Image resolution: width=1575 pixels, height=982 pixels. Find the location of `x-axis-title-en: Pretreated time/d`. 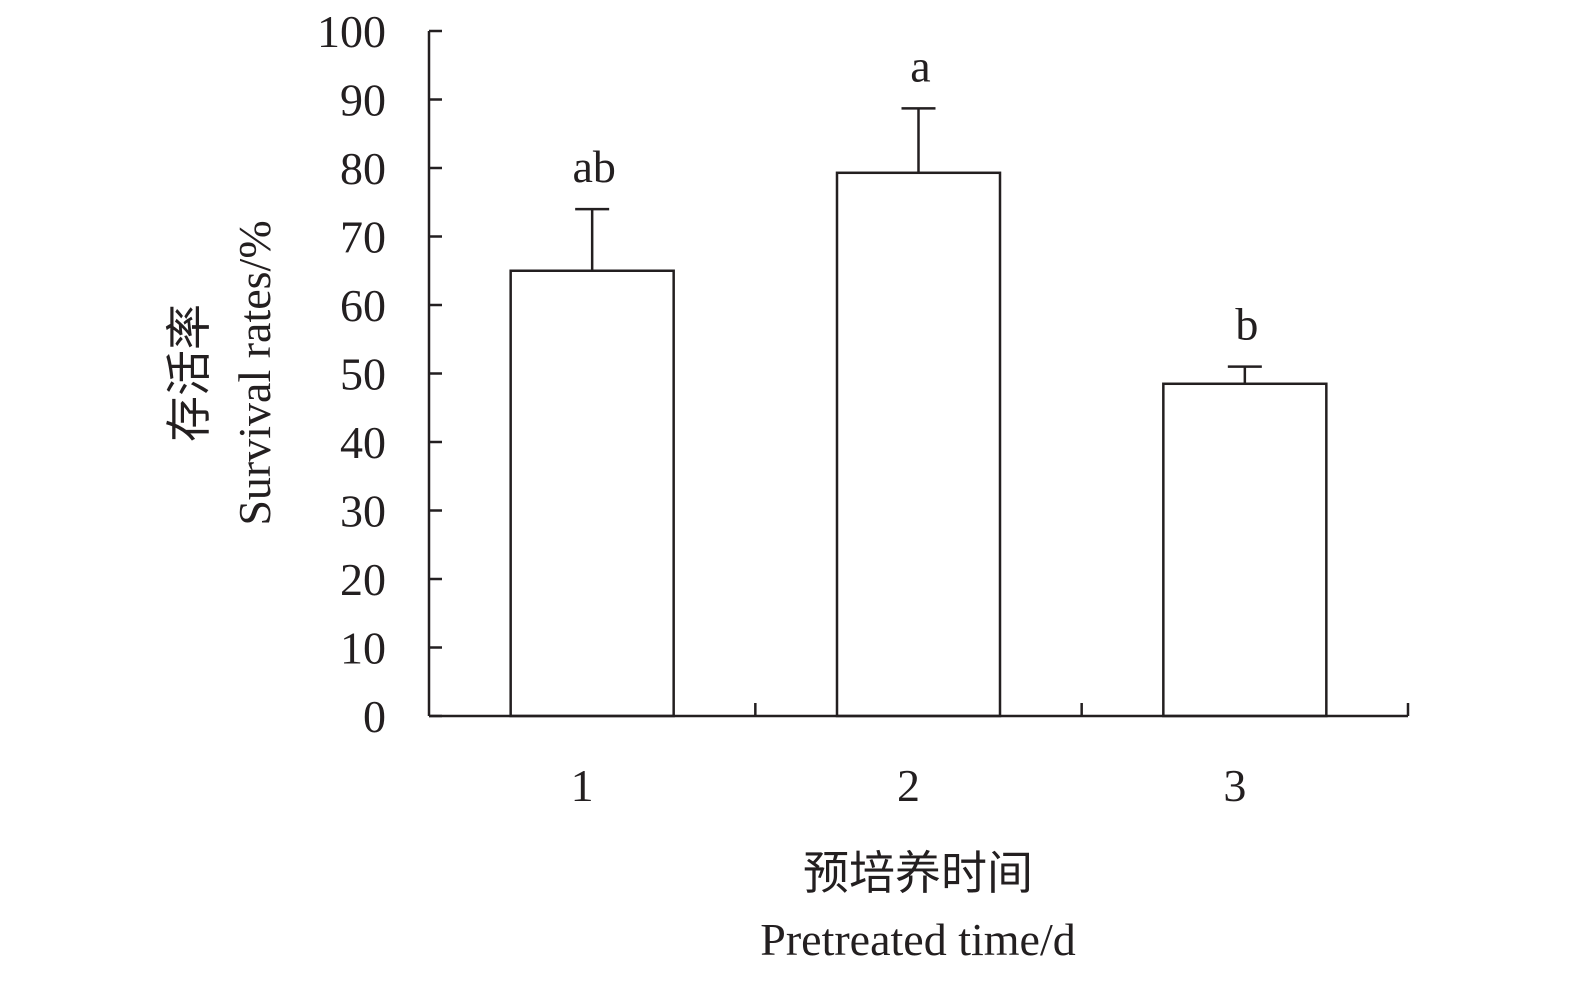

x-axis-title-en: Pretreated time/d is located at coordinates (918, 939).